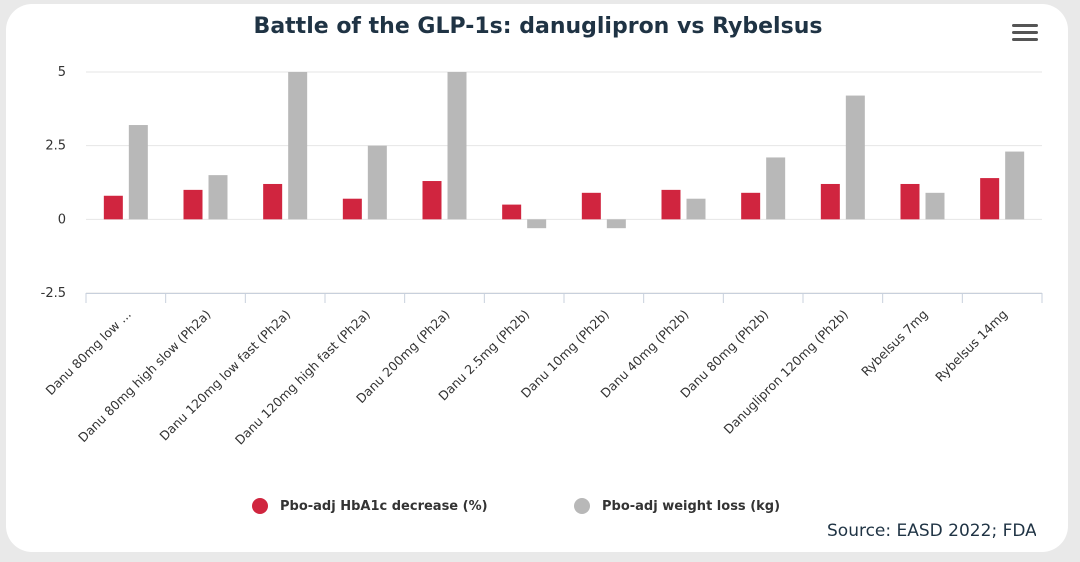  What do you see at coordinates (565, 354) in the screenshot?
I see `x-tick-label: Danu 10mg (Ph2b)` at bounding box center [565, 354].